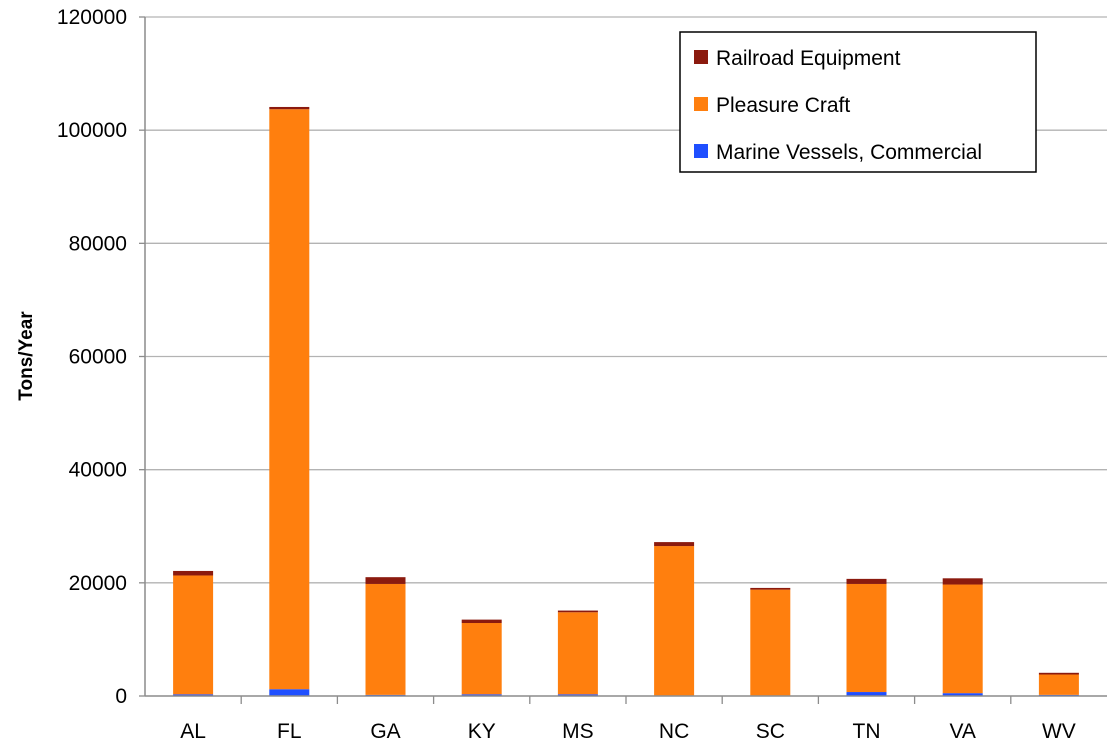  Describe the element at coordinates (385, 639) in the screenshot. I see `bar-ga-pleasure-craft` at that location.